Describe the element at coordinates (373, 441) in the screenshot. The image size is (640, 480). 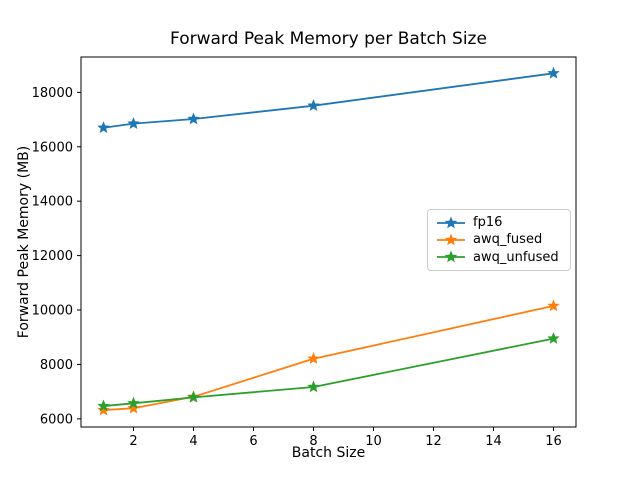
I see `x-tick-label: 10` at that location.